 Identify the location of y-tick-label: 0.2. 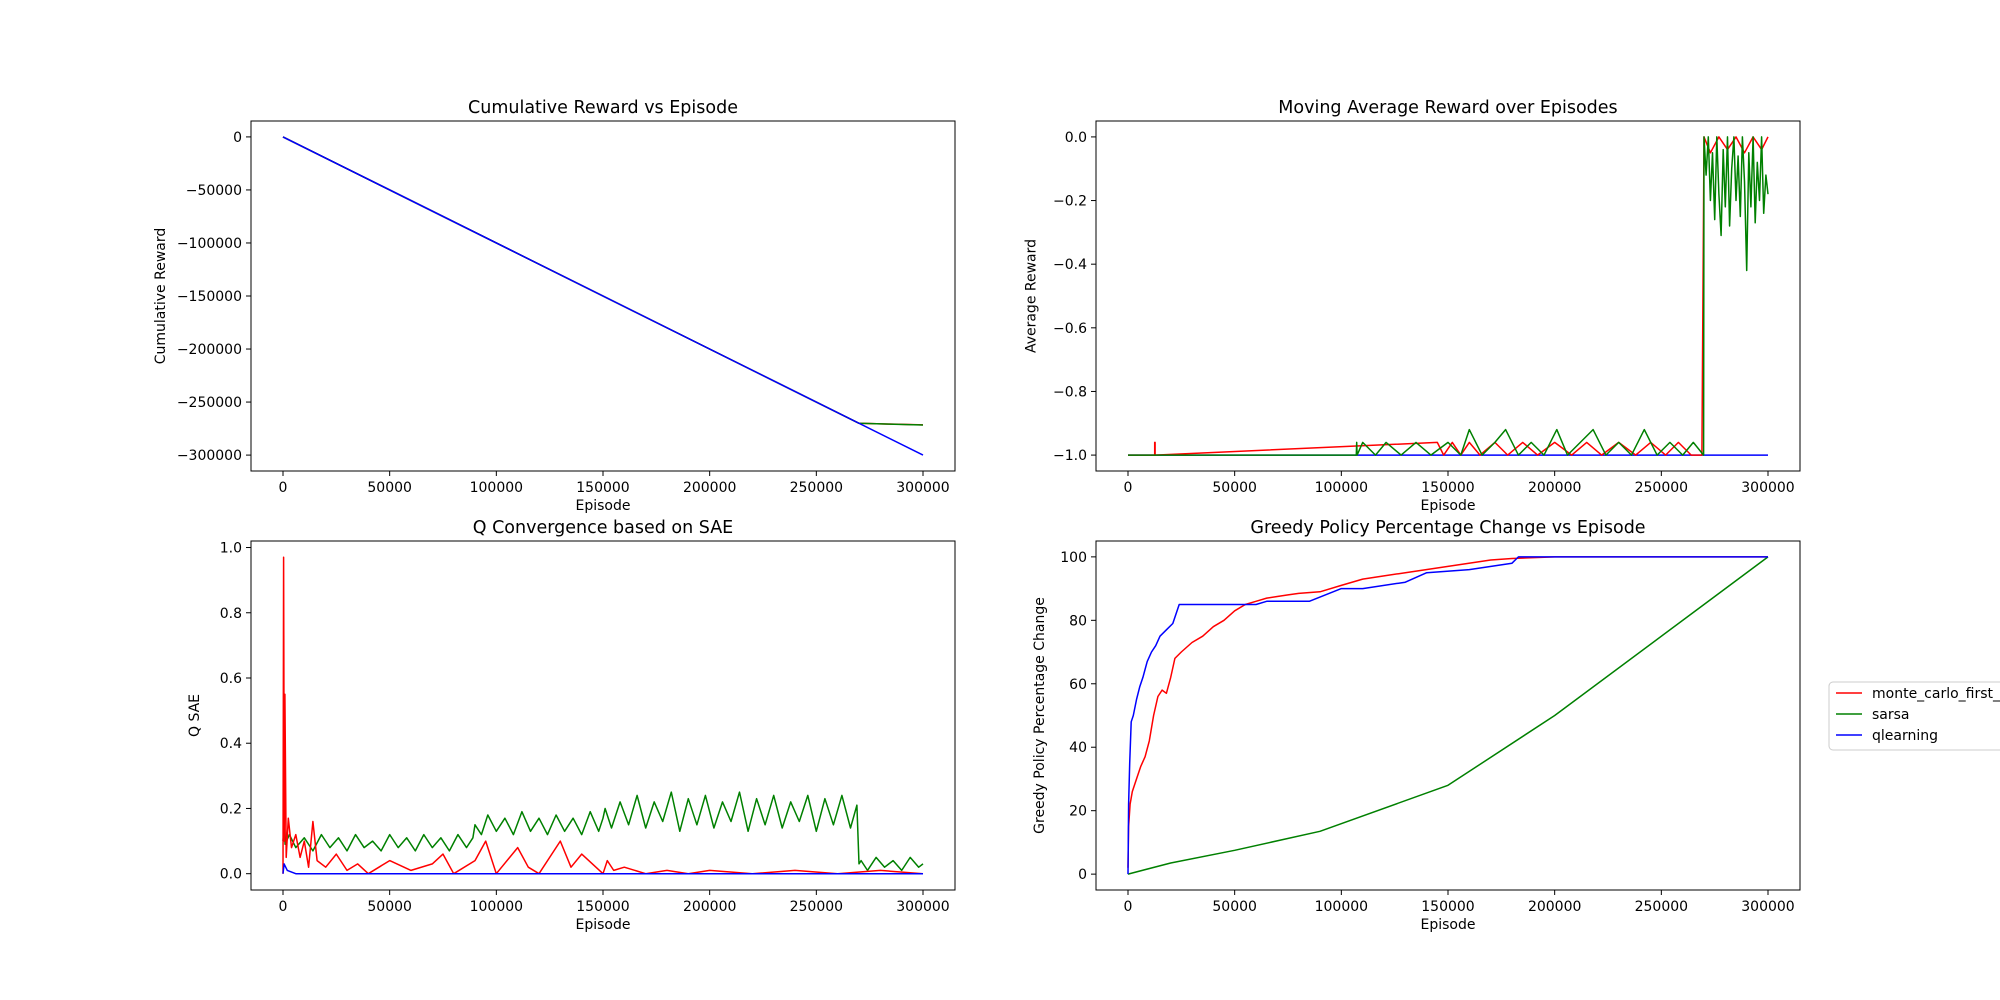
(231, 809).